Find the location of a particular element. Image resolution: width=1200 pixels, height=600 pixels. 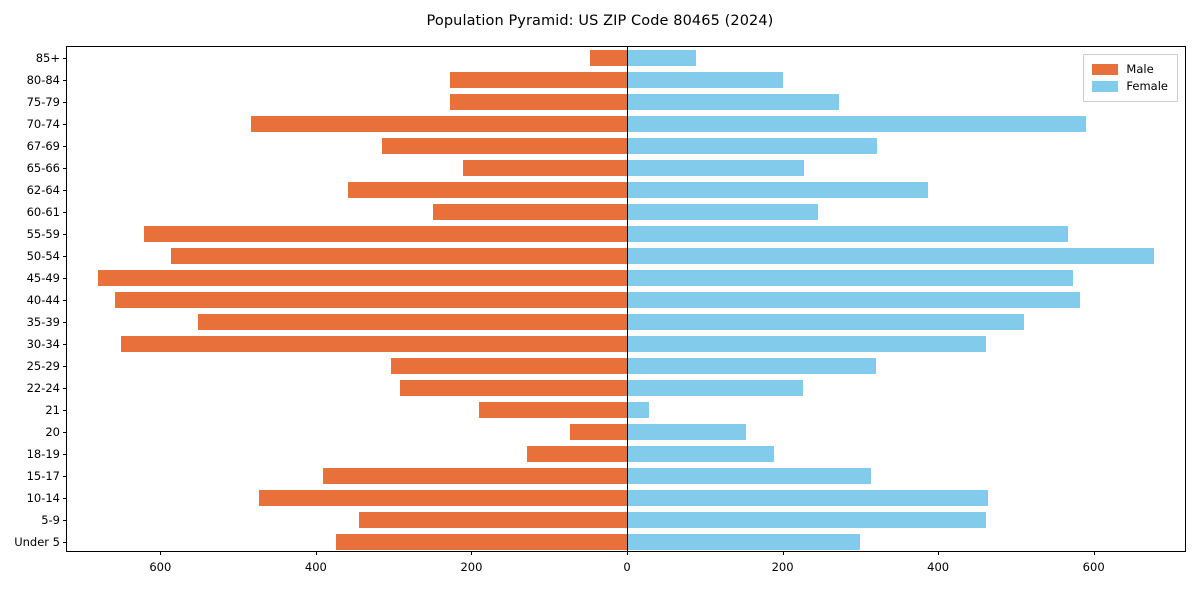

y-tick-label: 22-24 is located at coordinates (43, 388).